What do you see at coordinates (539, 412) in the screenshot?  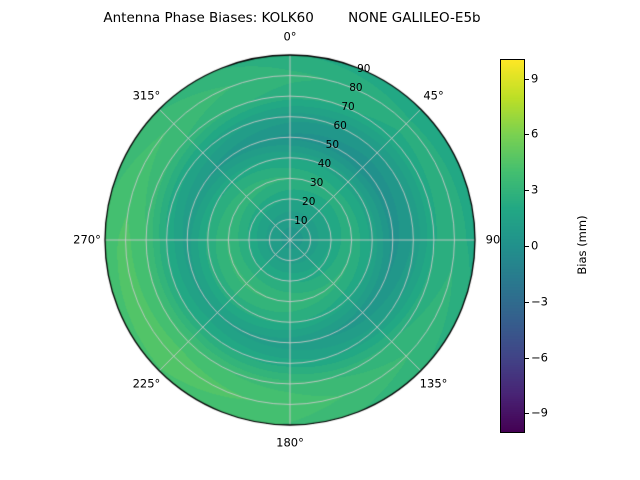 I see `colorbar-tick-label: −9` at bounding box center [539, 412].